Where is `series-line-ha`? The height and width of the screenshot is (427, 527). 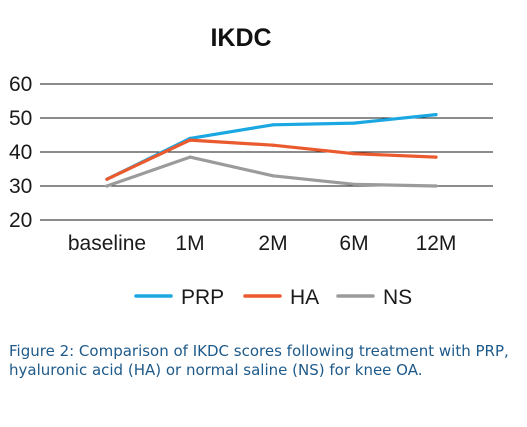 series-line-ha is located at coordinates (271, 159).